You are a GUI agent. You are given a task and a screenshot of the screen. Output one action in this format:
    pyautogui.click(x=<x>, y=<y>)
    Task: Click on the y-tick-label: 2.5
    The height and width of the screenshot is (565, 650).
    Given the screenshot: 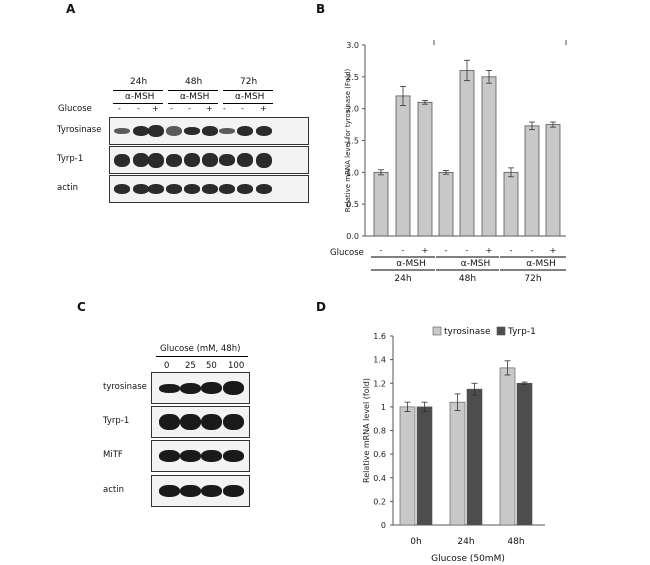 What is the action you would take?
    pyautogui.click(x=352, y=77)
    